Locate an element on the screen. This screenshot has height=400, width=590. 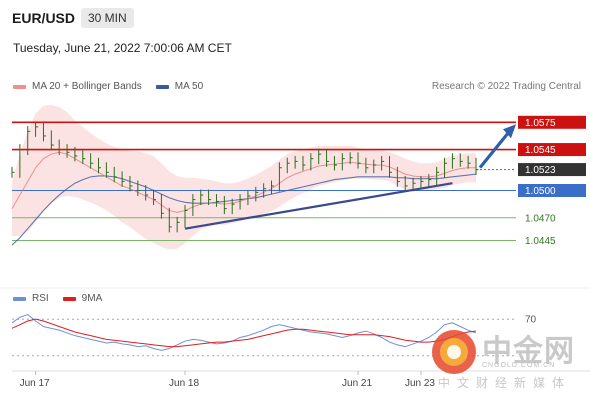
level-label-box-1.0575 is located at coordinates (552, 122).